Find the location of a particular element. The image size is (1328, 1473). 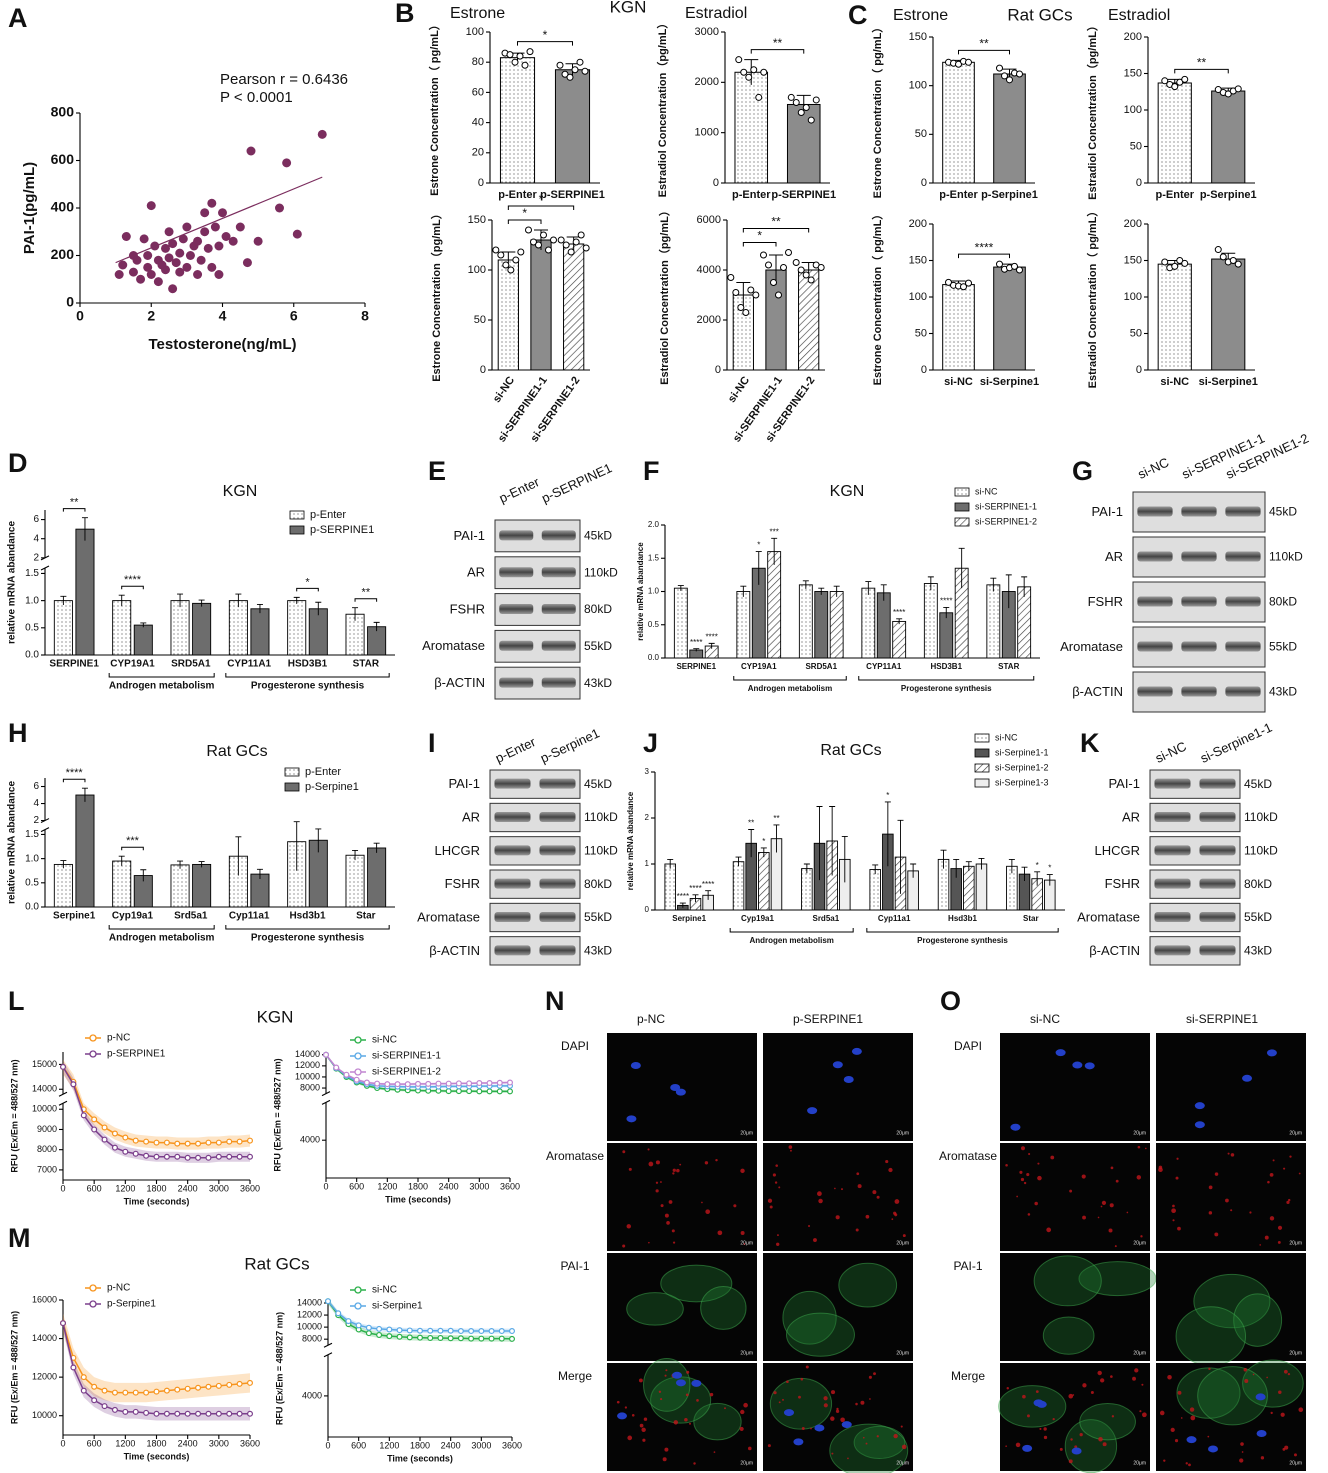

blot-size-label: 55kD is located at coordinates (598, 917).